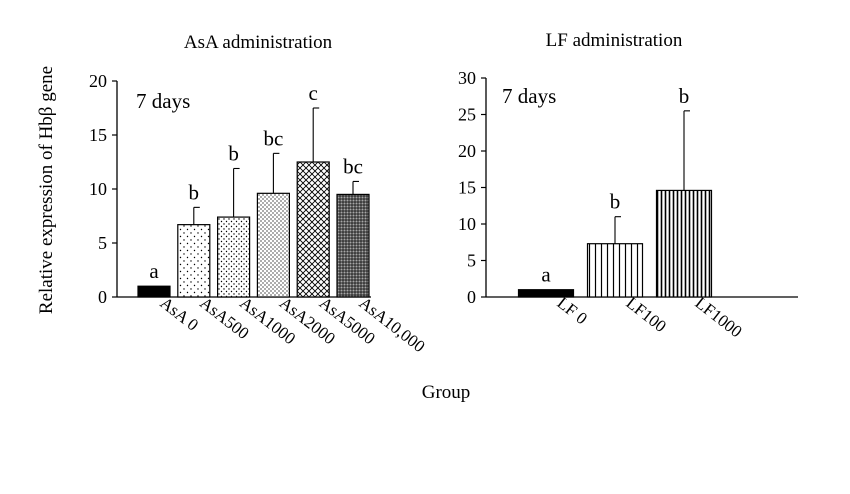 The height and width of the screenshot is (494, 850). I want to click on category-label: LF 0, so click(572, 310).